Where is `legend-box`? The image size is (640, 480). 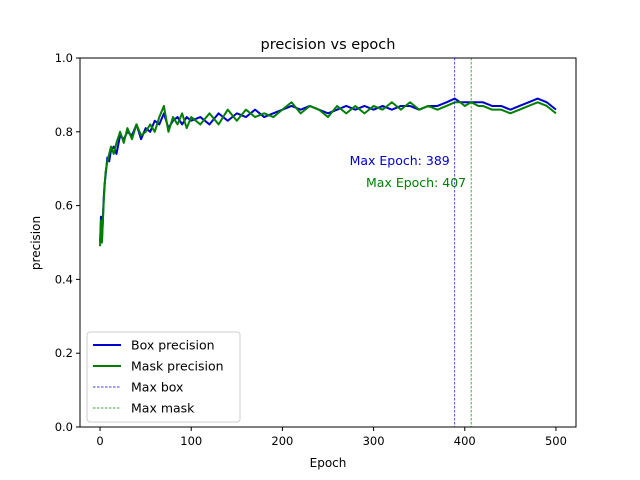 legend-box is located at coordinates (163, 377).